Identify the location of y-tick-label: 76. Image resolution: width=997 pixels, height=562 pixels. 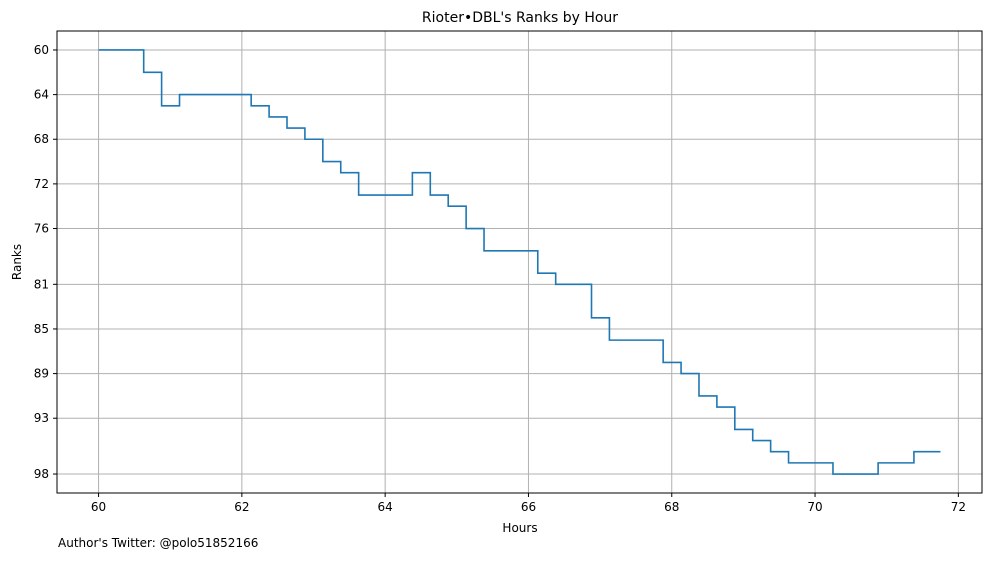
(41, 229).